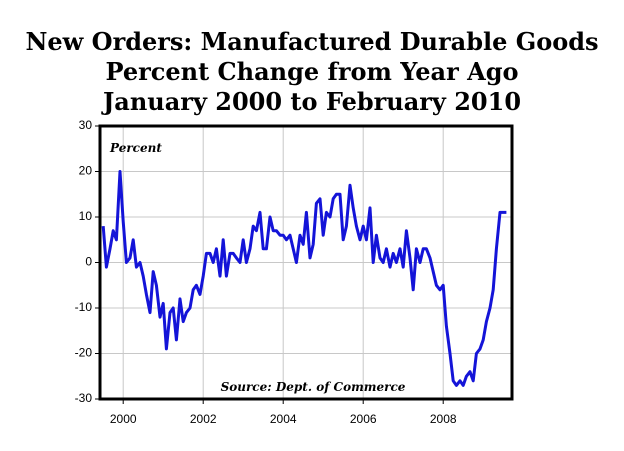 The image size is (624, 451). I want to click on y-tick-label: 10, so click(86, 216).